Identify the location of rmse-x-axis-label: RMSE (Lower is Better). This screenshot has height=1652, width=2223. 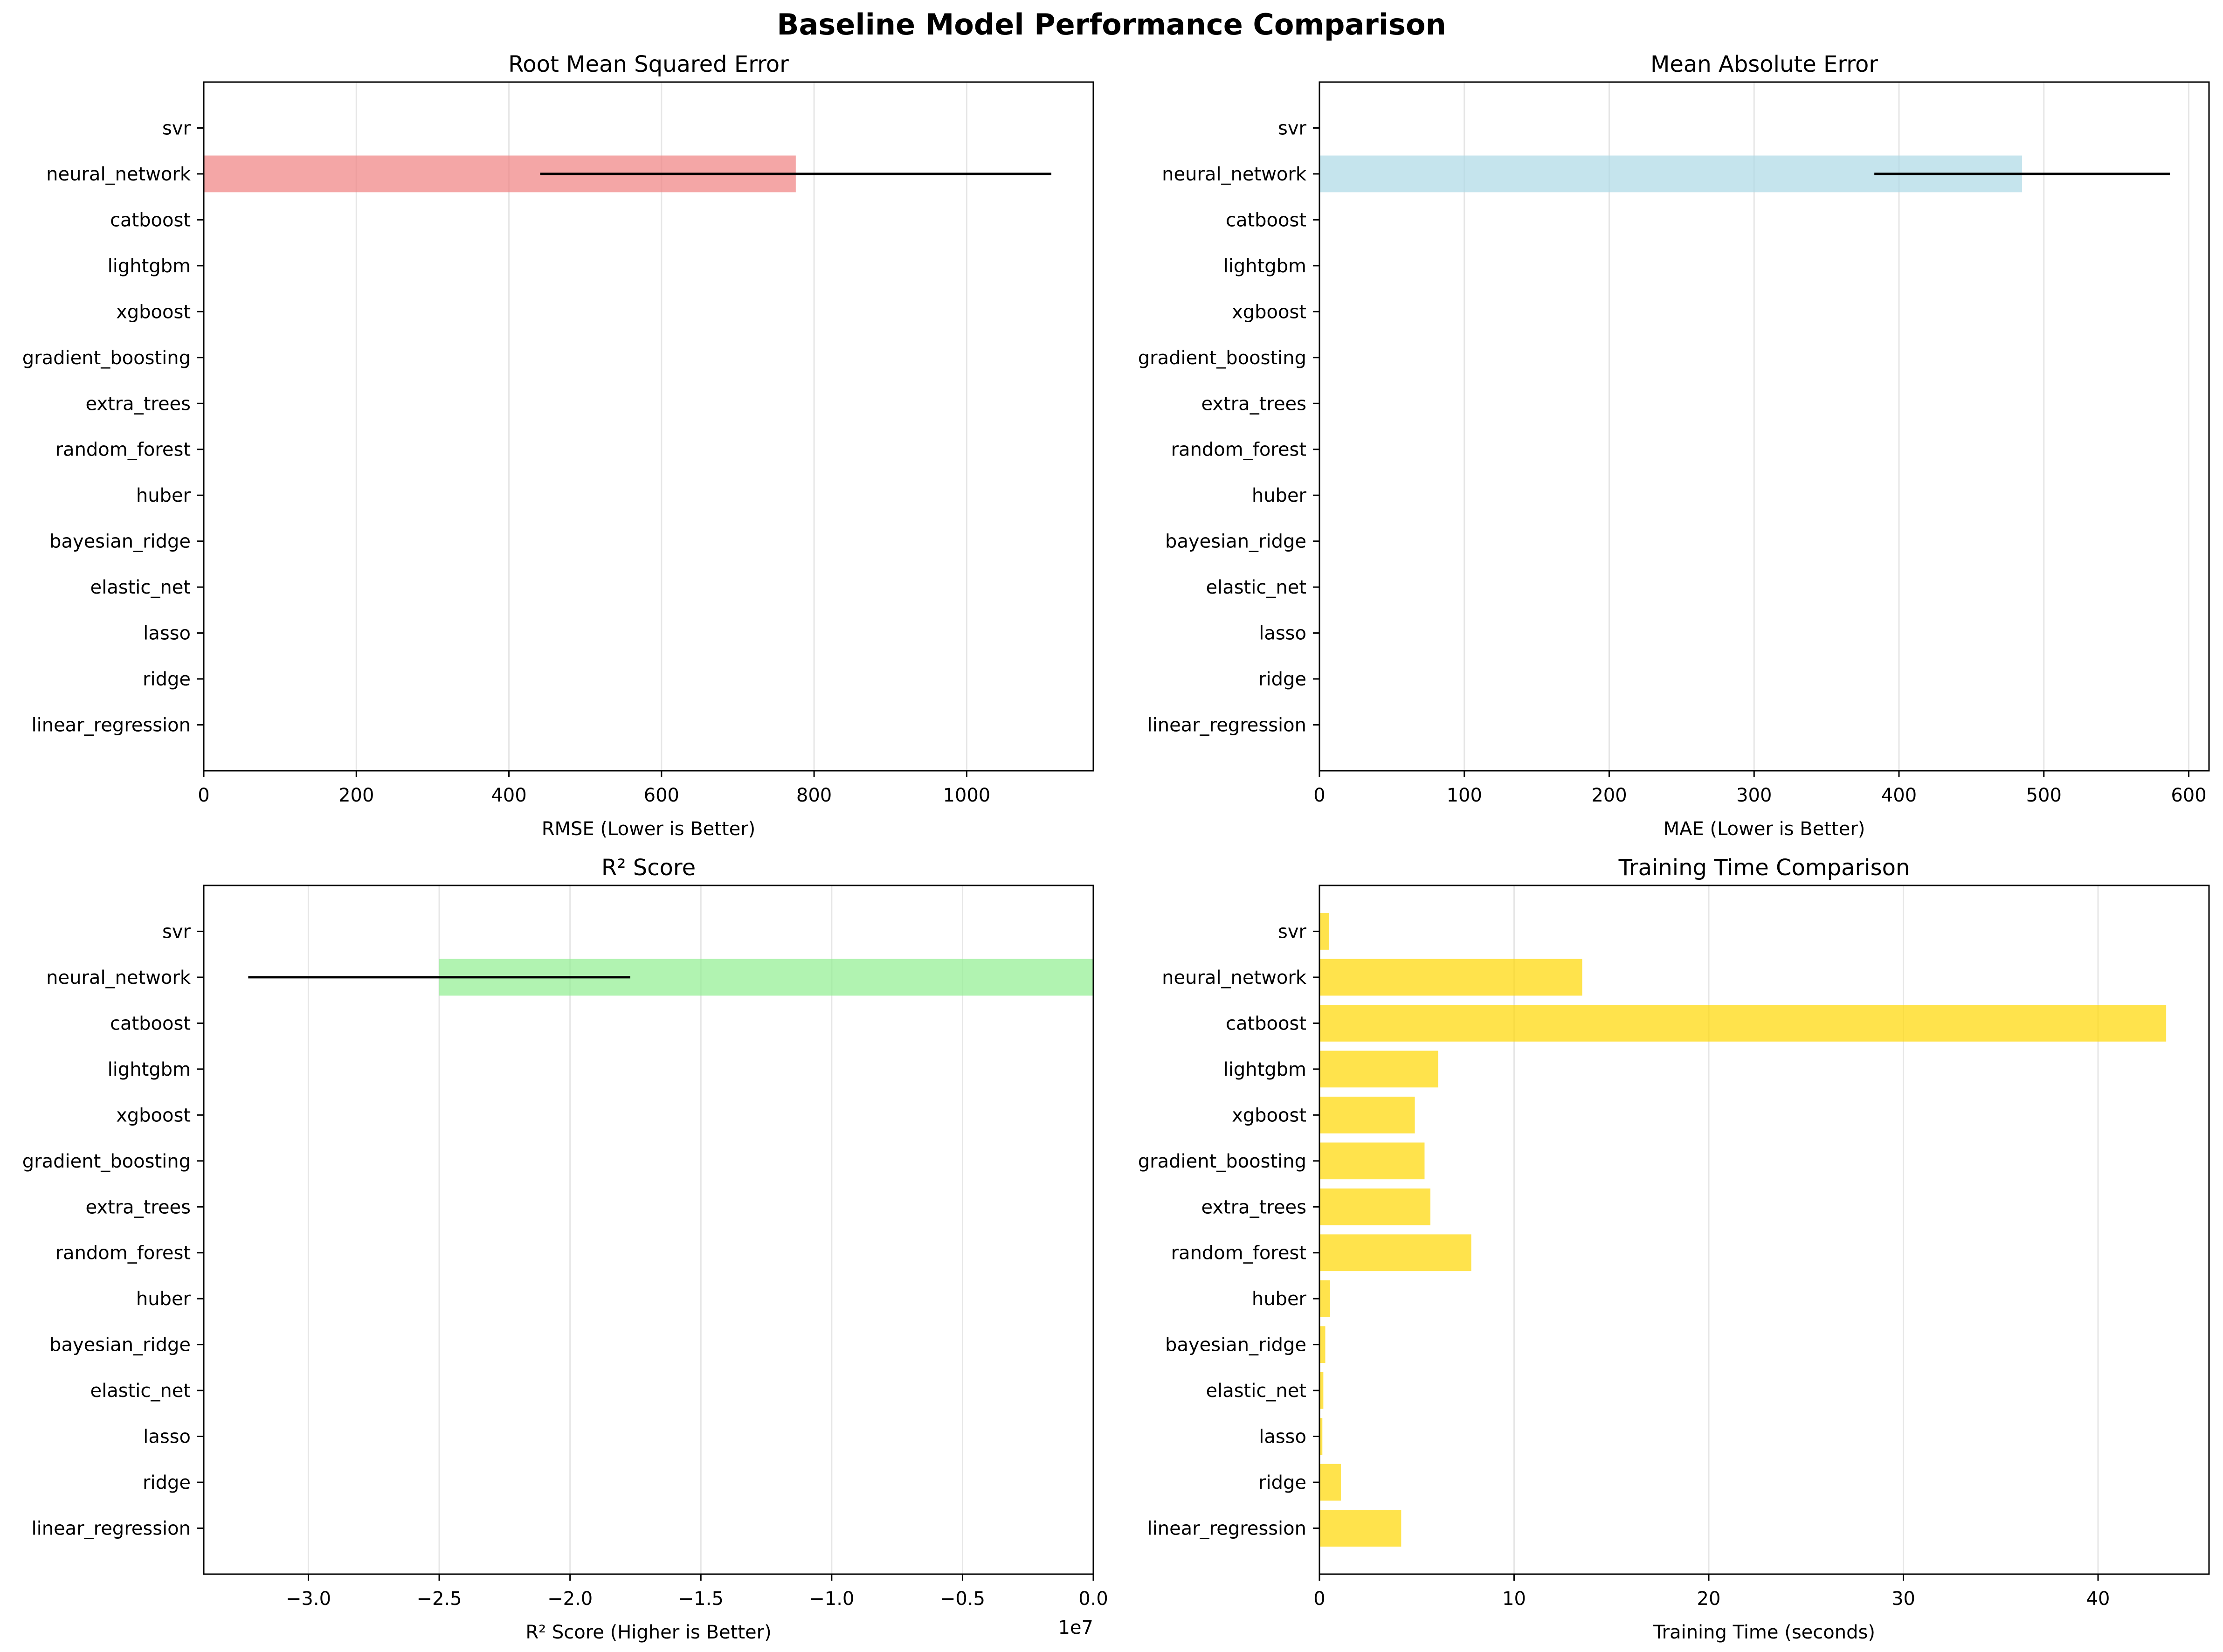
(649, 829).